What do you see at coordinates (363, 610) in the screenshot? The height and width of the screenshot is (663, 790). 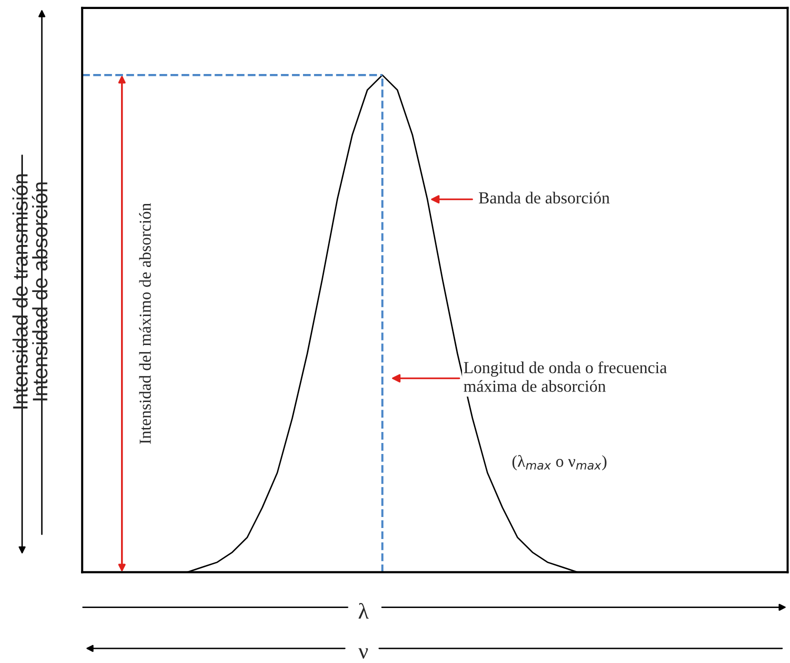 I see `x-axis-title: λ` at bounding box center [363, 610].